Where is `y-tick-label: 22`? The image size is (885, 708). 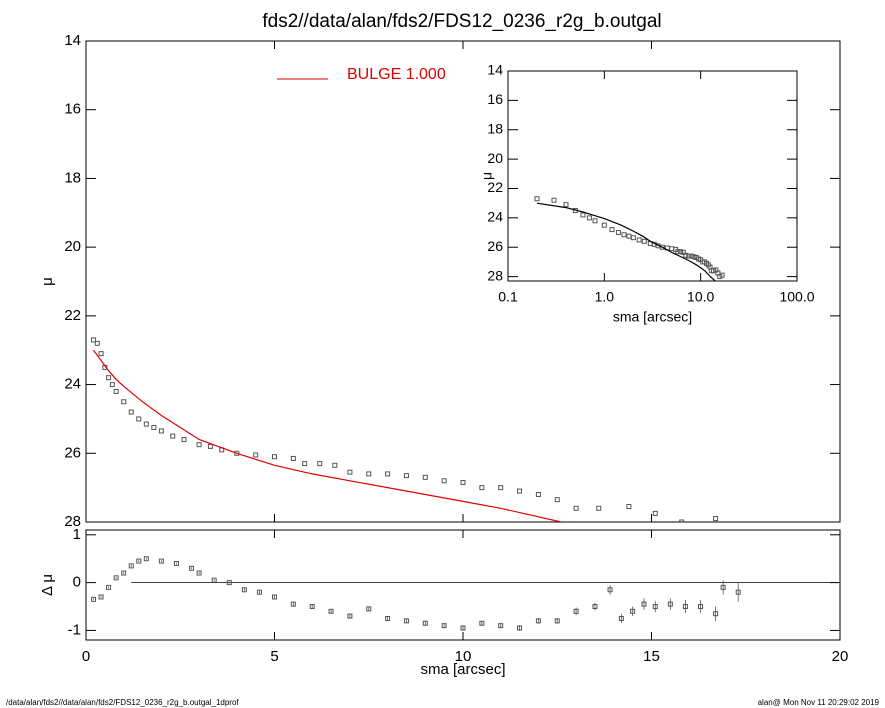 y-tick-label: 22 is located at coordinates (495, 187).